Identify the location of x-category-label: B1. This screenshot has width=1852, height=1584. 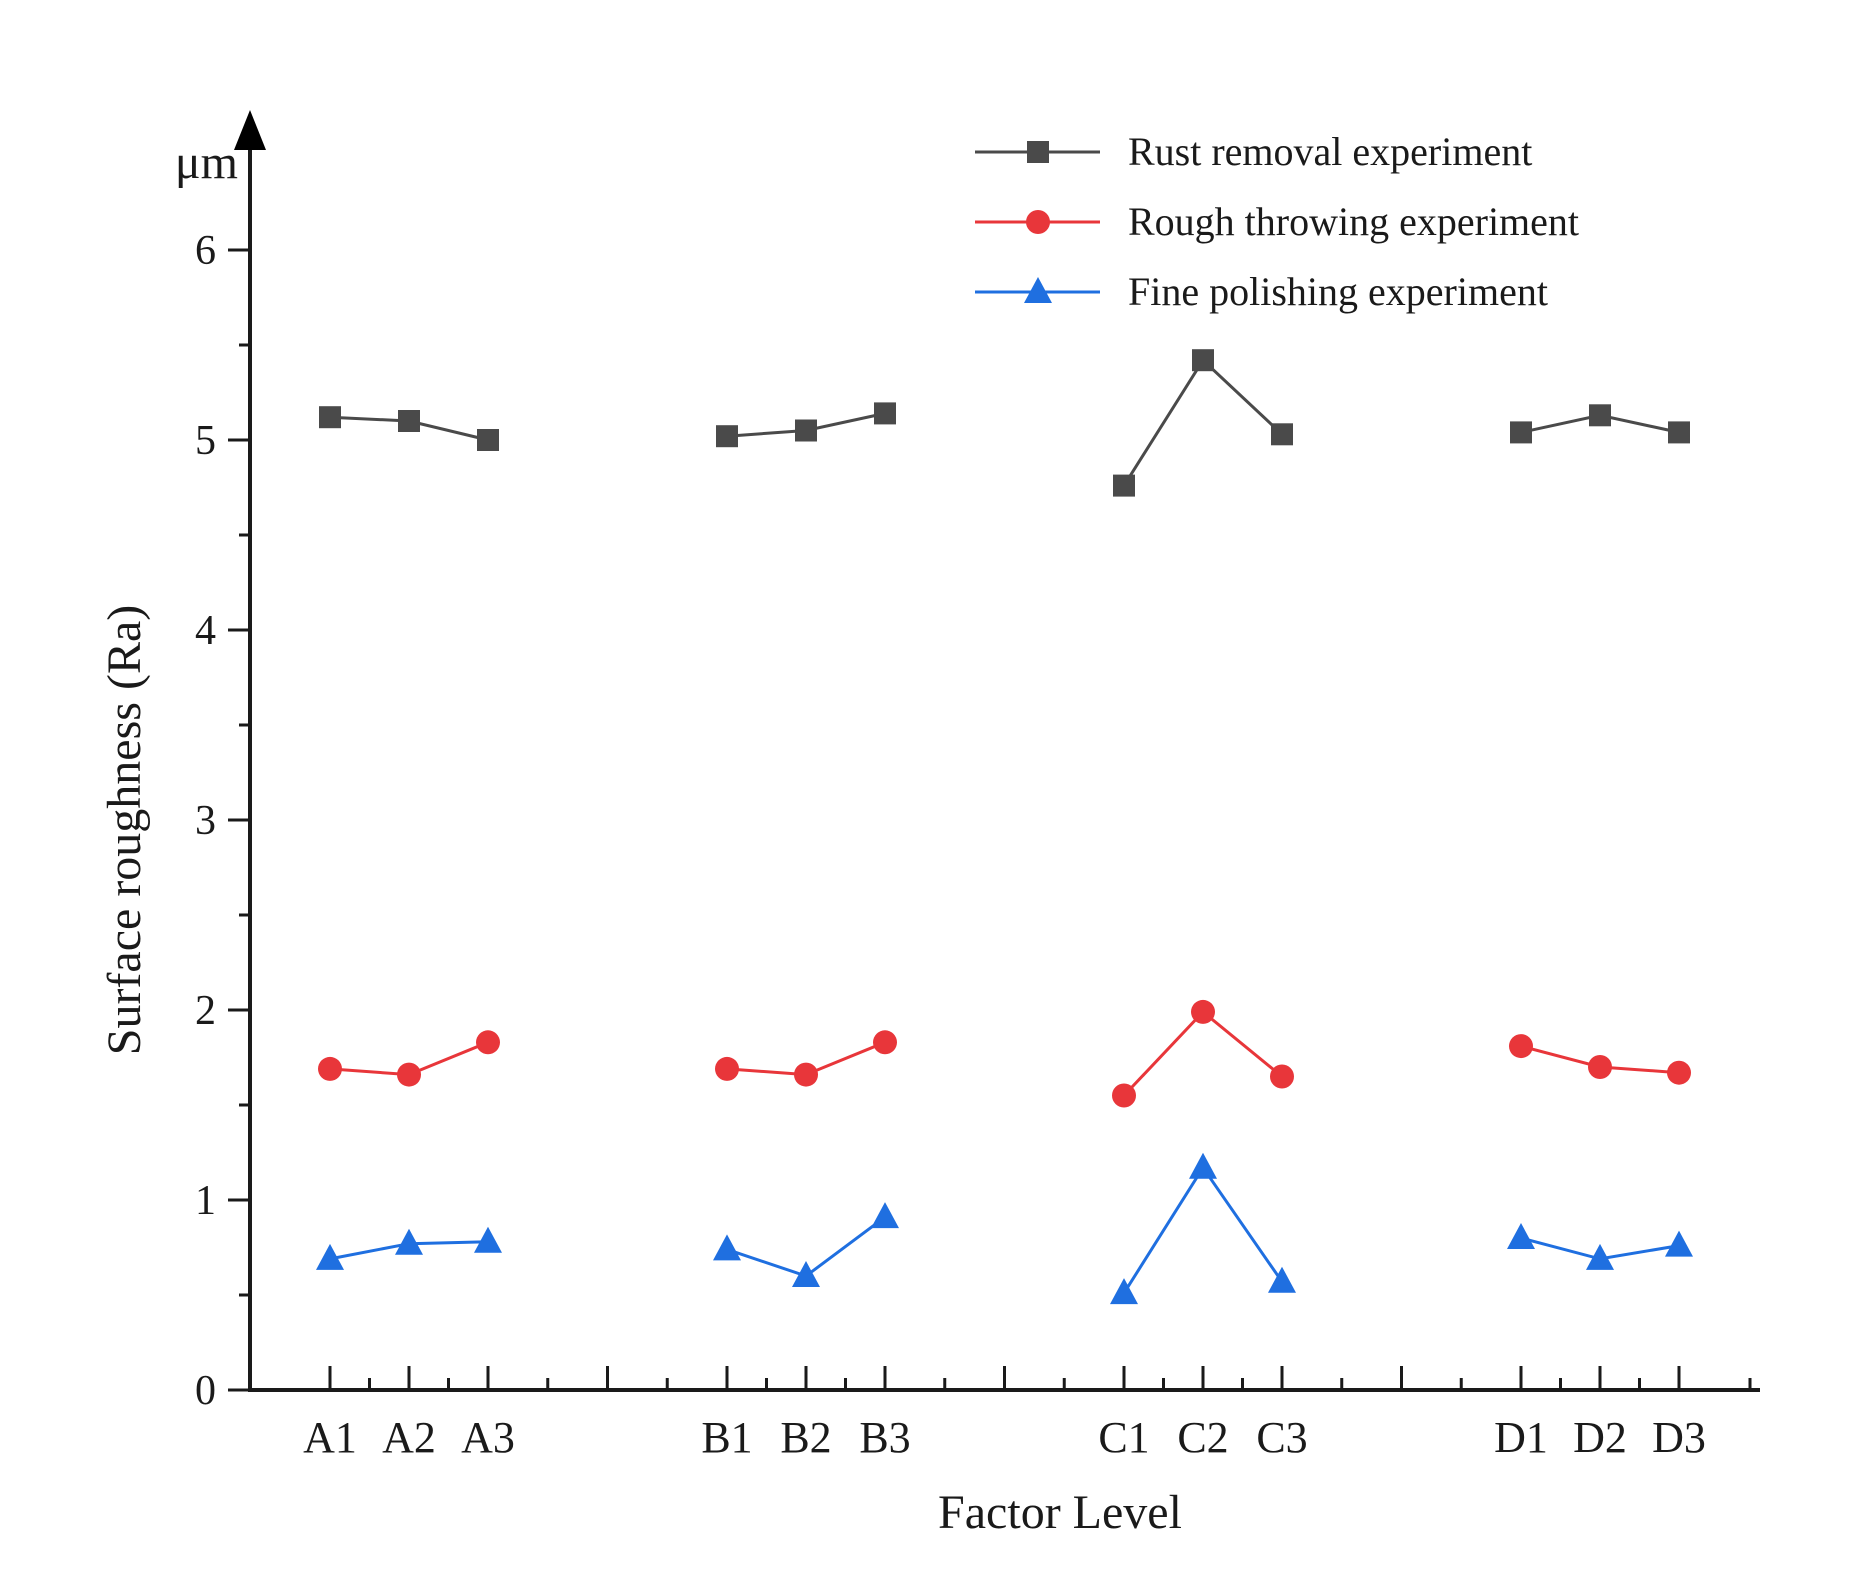
(726, 1437).